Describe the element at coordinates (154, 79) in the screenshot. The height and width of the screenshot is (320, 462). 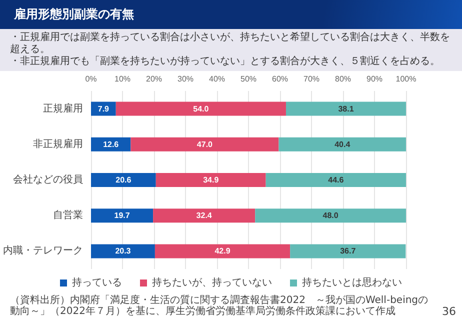
I see `x-tick-label: 20%` at that location.